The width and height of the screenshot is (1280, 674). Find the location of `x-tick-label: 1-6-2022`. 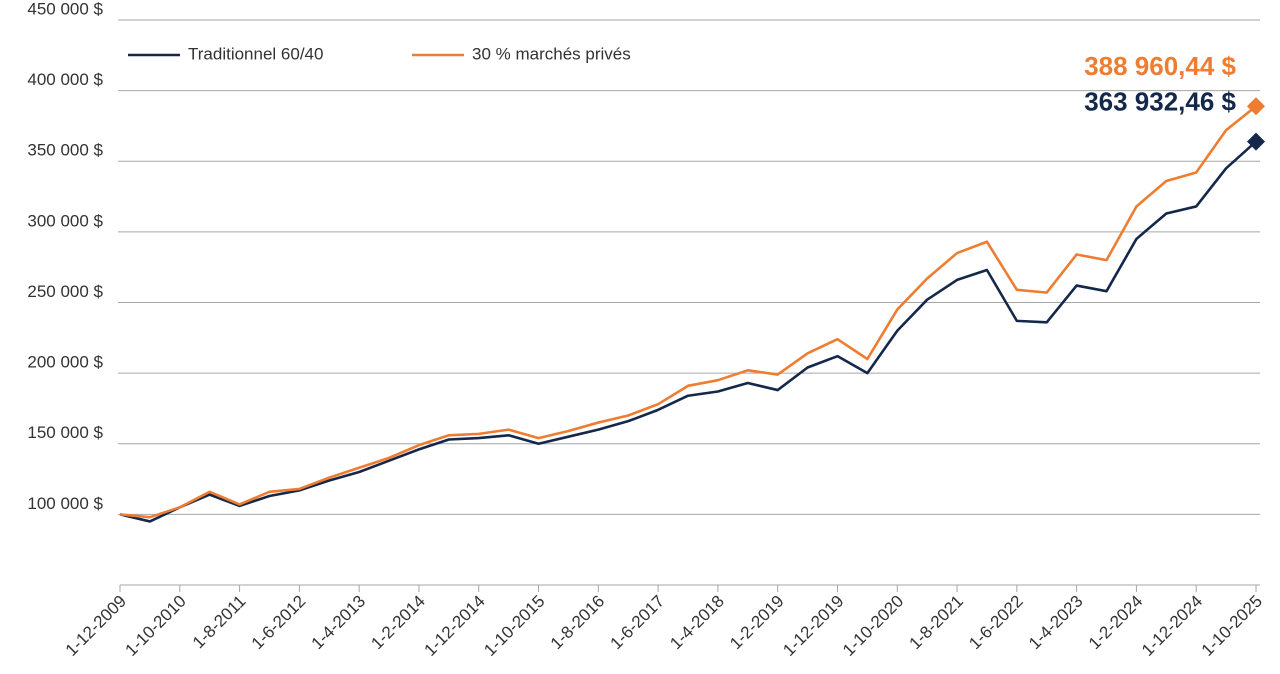

x-tick-label: 1-6-2022 is located at coordinates (996, 623).